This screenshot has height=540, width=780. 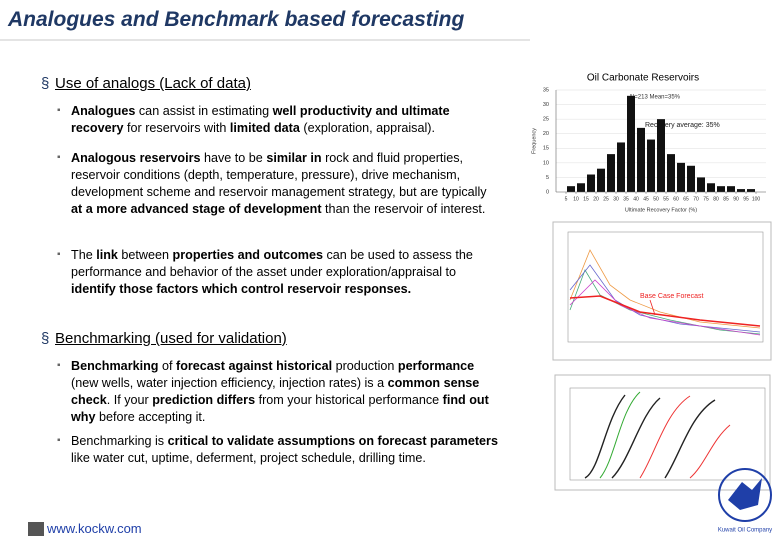 I want to click on text-run: properties and outcomes, so click(x=247, y=255).